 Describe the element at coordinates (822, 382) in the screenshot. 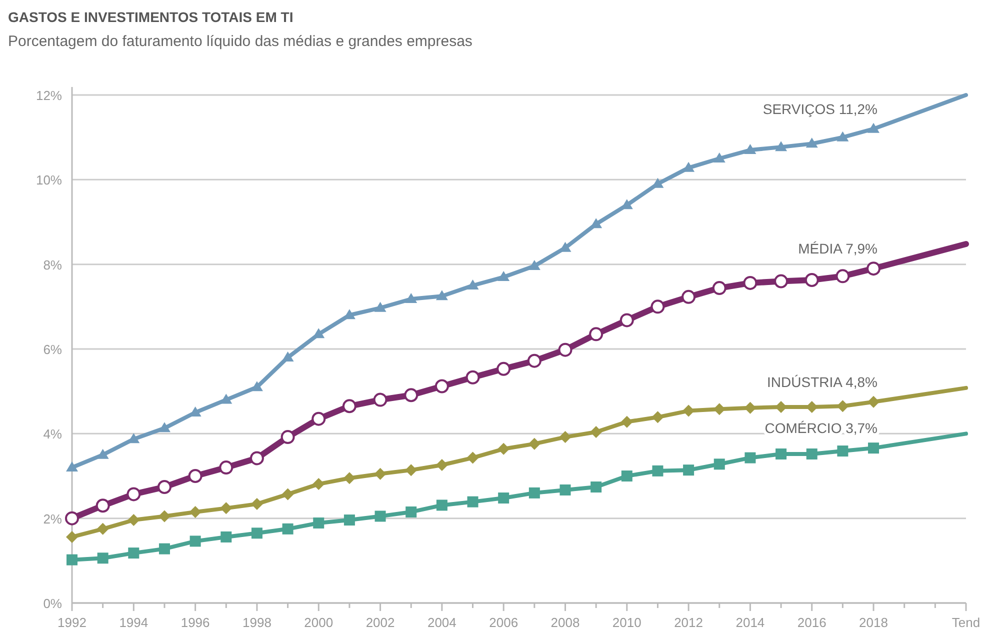

I see `series-label: INDÚSTRIA 4,8%` at that location.